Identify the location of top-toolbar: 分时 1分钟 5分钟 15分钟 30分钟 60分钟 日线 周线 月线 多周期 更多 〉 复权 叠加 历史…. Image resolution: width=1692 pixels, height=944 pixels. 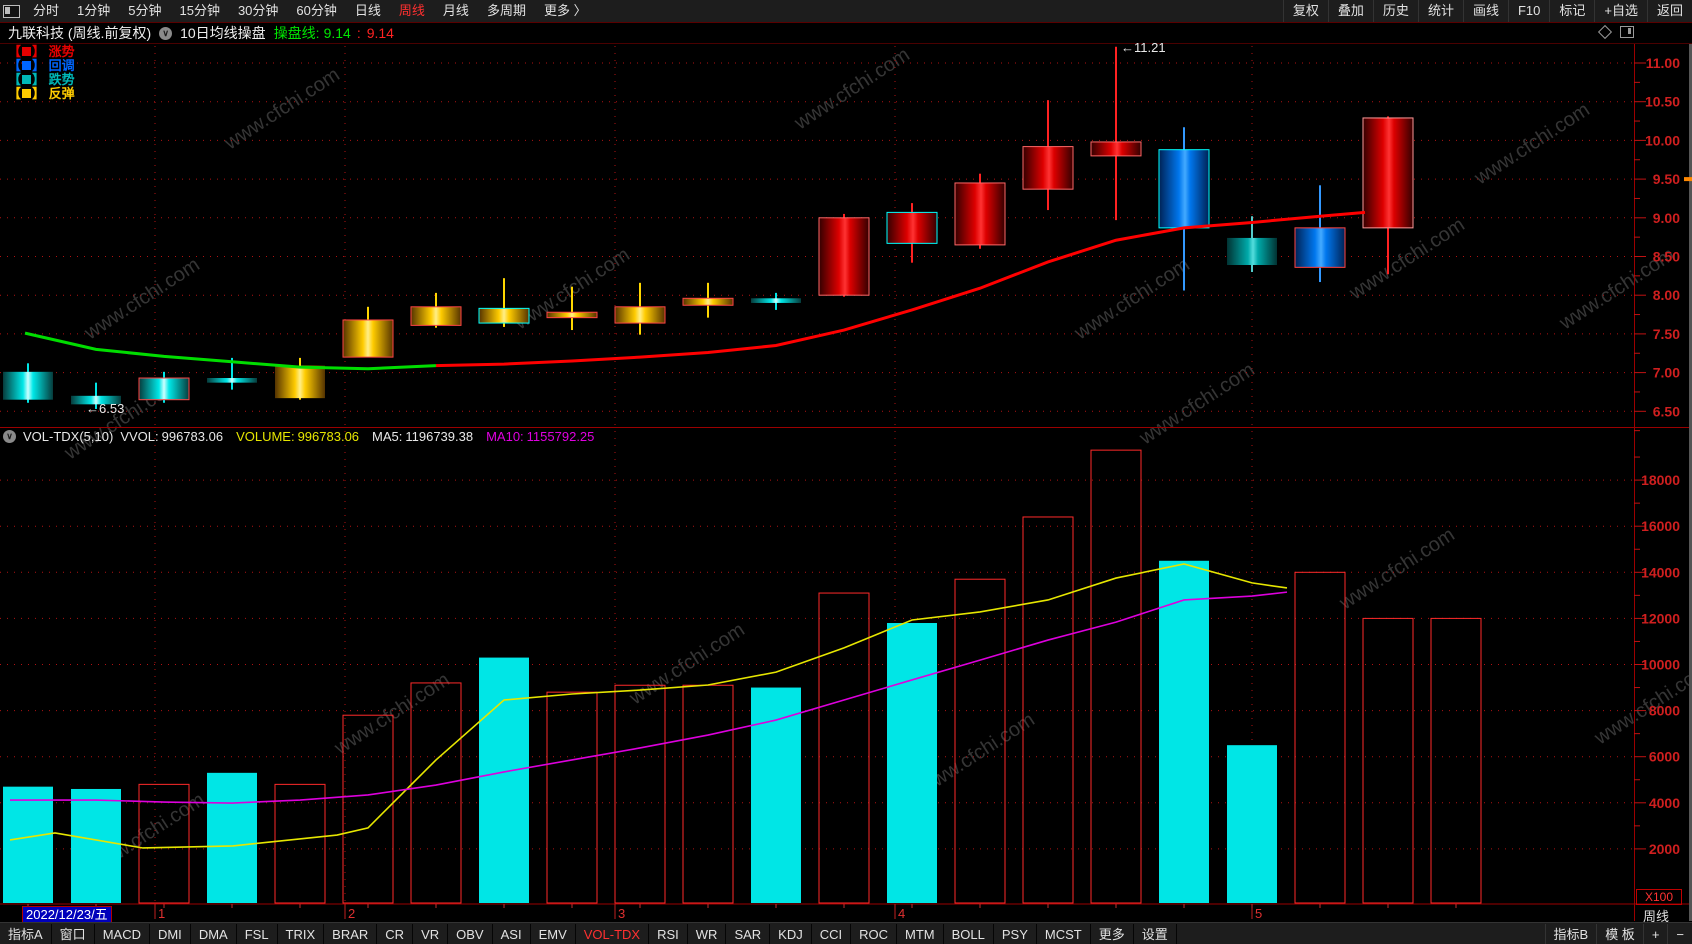
(846, 11).